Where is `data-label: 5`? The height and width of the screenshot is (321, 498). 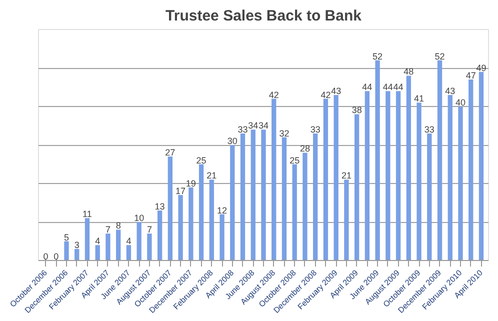 data-label: 5 is located at coordinates (67, 237).